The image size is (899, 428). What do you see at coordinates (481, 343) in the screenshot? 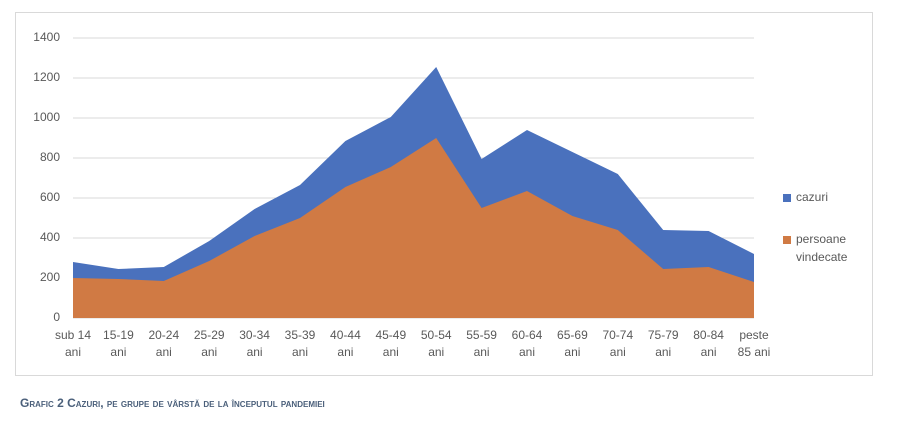
I see `x-tick-label: 55-59 ani` at bounding box center [481, 343].